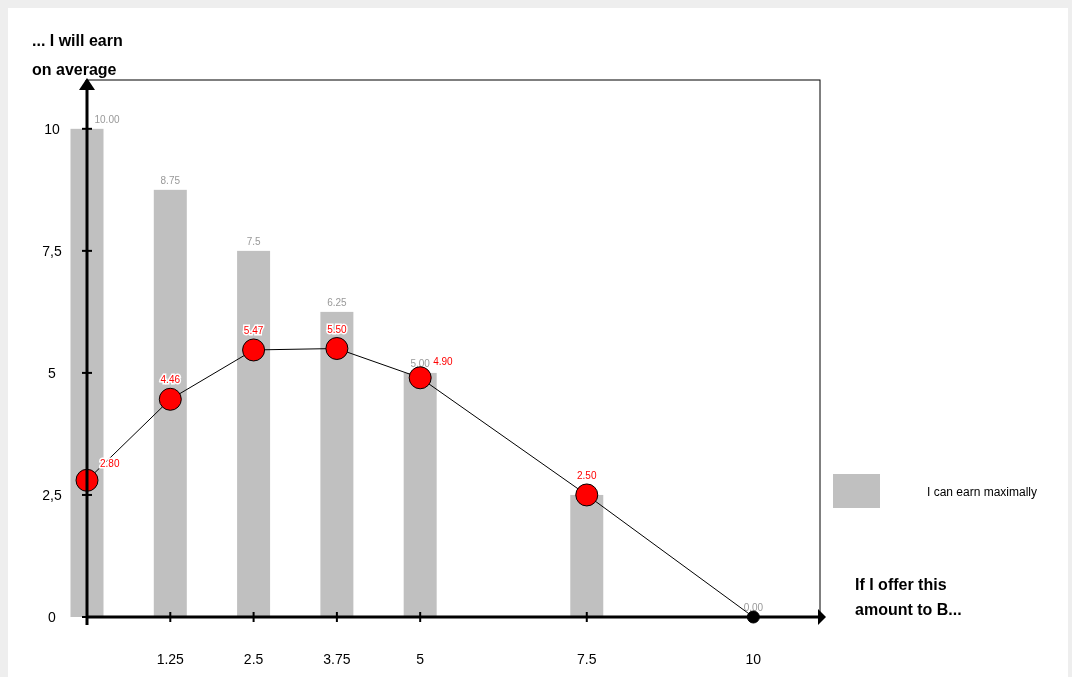 The image size is (1072, 677). What do you see at coordinates (420, 659) in the screenshot?
I see `x-tick-label: 5` at bounding box center [420, 659].